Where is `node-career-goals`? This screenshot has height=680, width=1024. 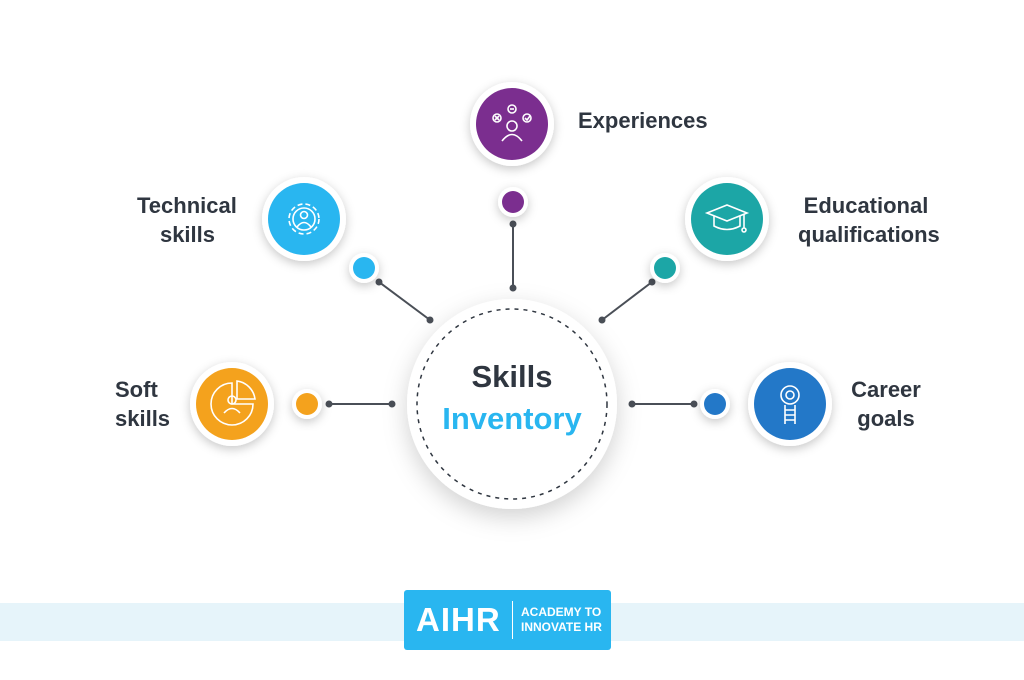 node-career-goals is located at coordinates (790, 404).